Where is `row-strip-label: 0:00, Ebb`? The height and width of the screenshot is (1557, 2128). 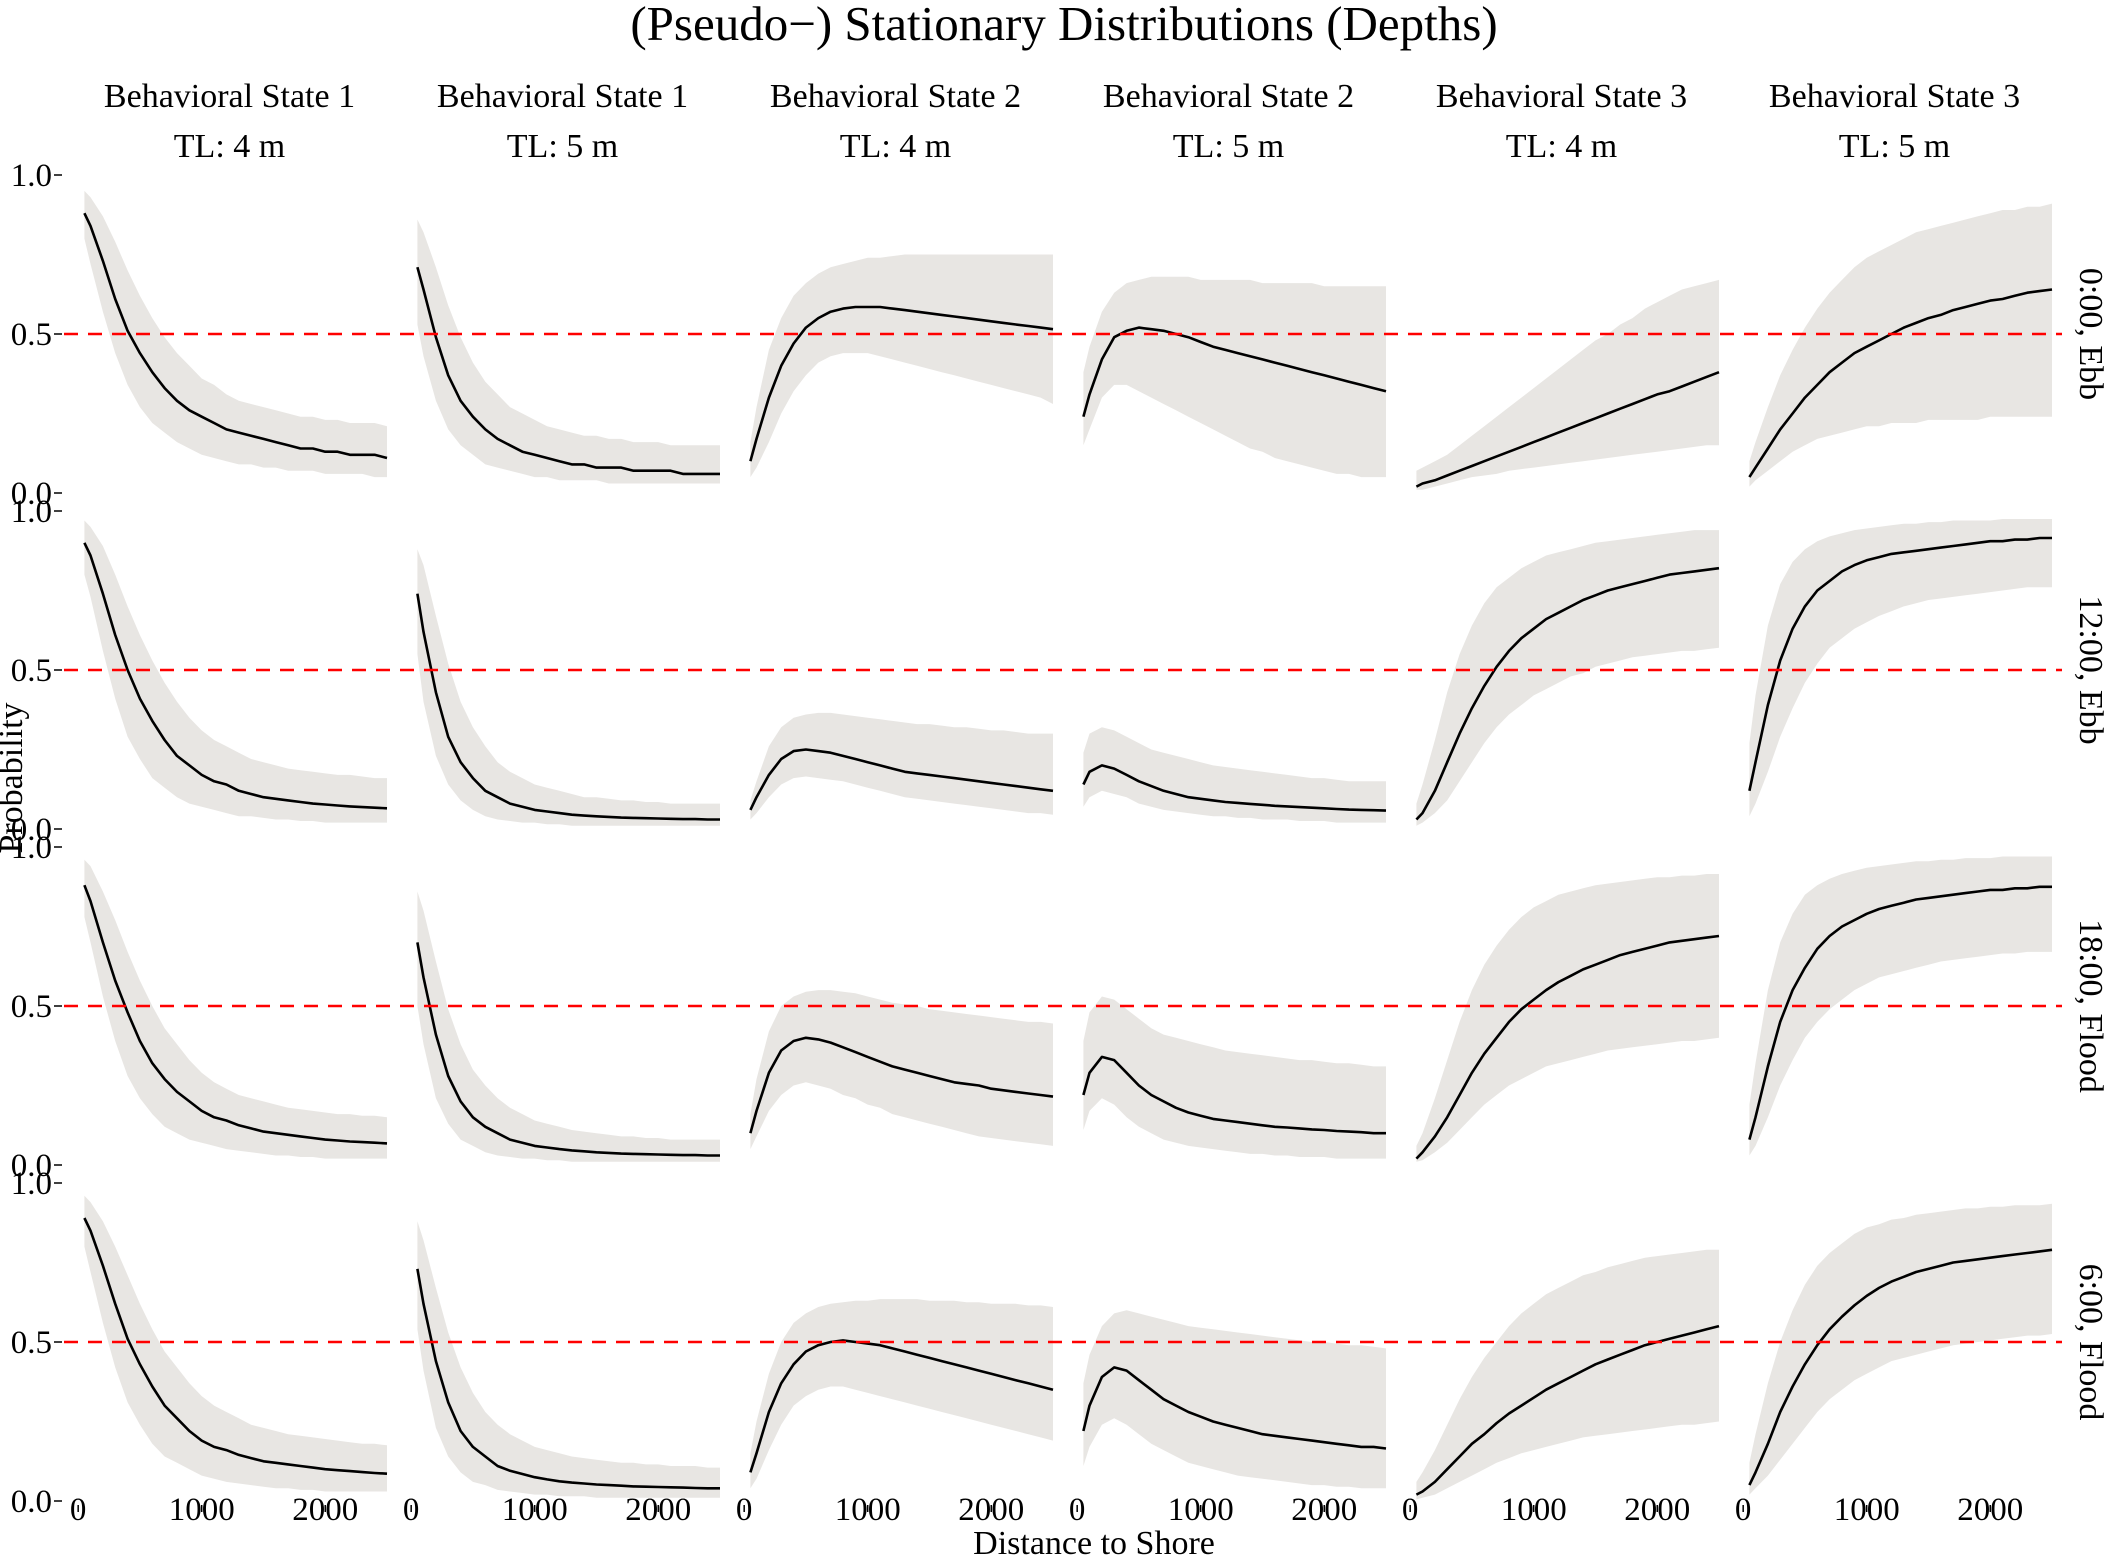
row-strip-label: 0:00, Ebb is located at coordinates (2090, 334).